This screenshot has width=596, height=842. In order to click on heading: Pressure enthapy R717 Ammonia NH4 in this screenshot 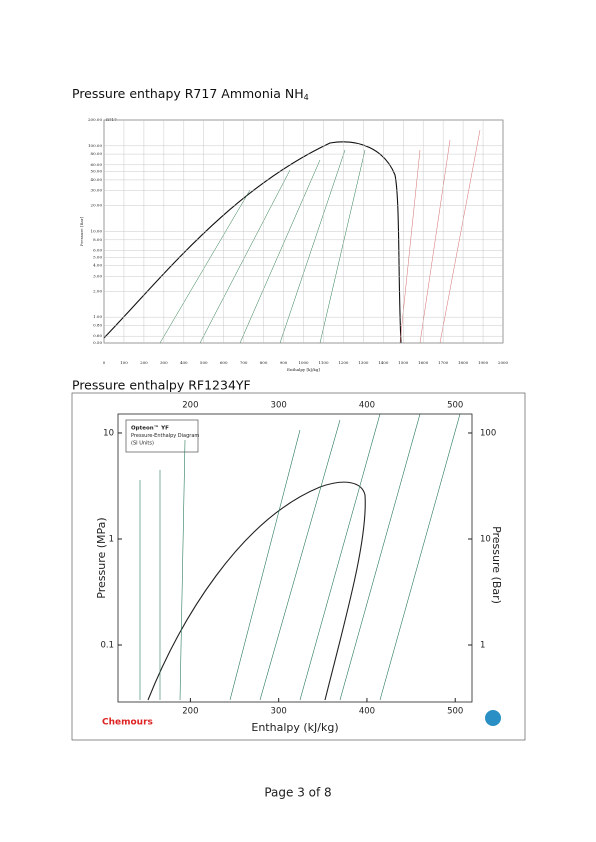, I will do `click(190, 94)`.